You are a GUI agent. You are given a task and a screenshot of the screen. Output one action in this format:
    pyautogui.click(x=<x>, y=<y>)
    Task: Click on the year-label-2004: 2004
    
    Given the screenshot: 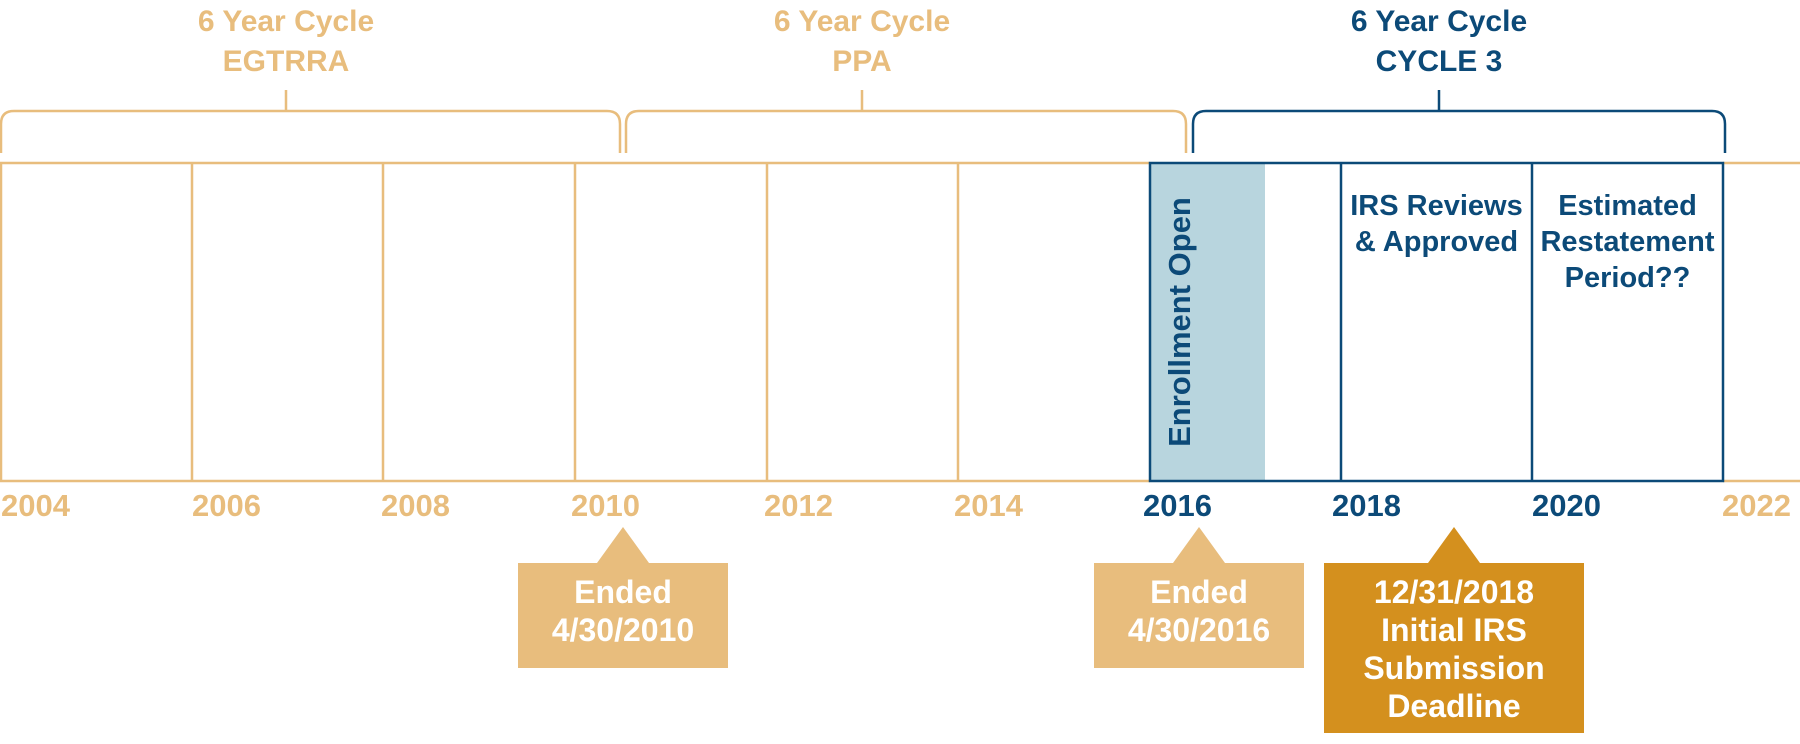 What is the action you would take?
    pyautogui.click(x=35, y=505)
    